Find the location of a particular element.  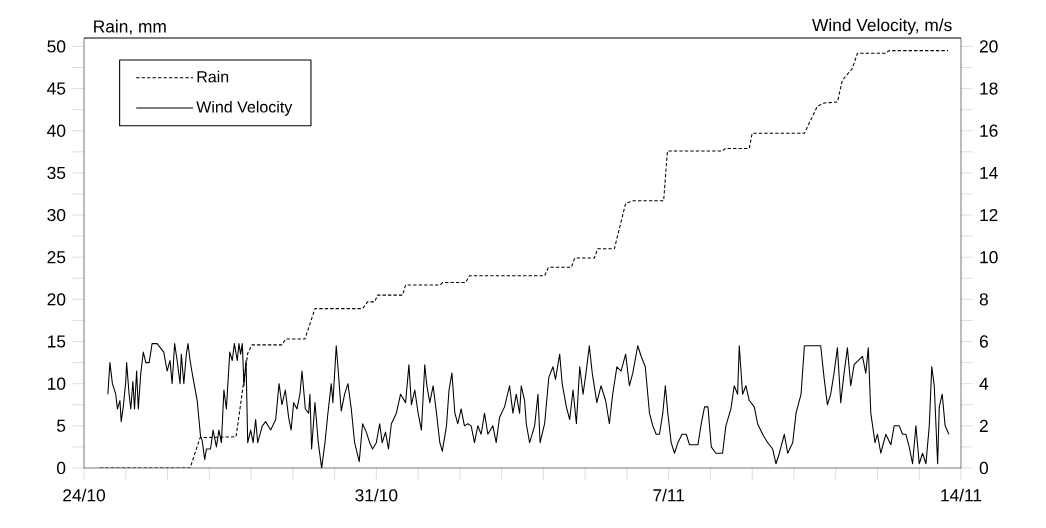

y-tick-label: 20 is located at coordinates (56, 299).